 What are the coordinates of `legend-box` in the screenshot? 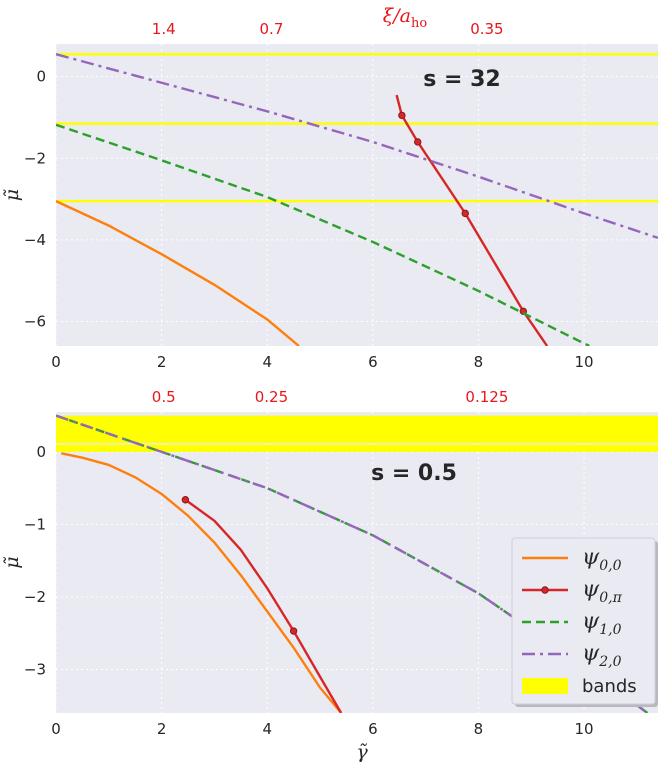 It's located at (583, 621).